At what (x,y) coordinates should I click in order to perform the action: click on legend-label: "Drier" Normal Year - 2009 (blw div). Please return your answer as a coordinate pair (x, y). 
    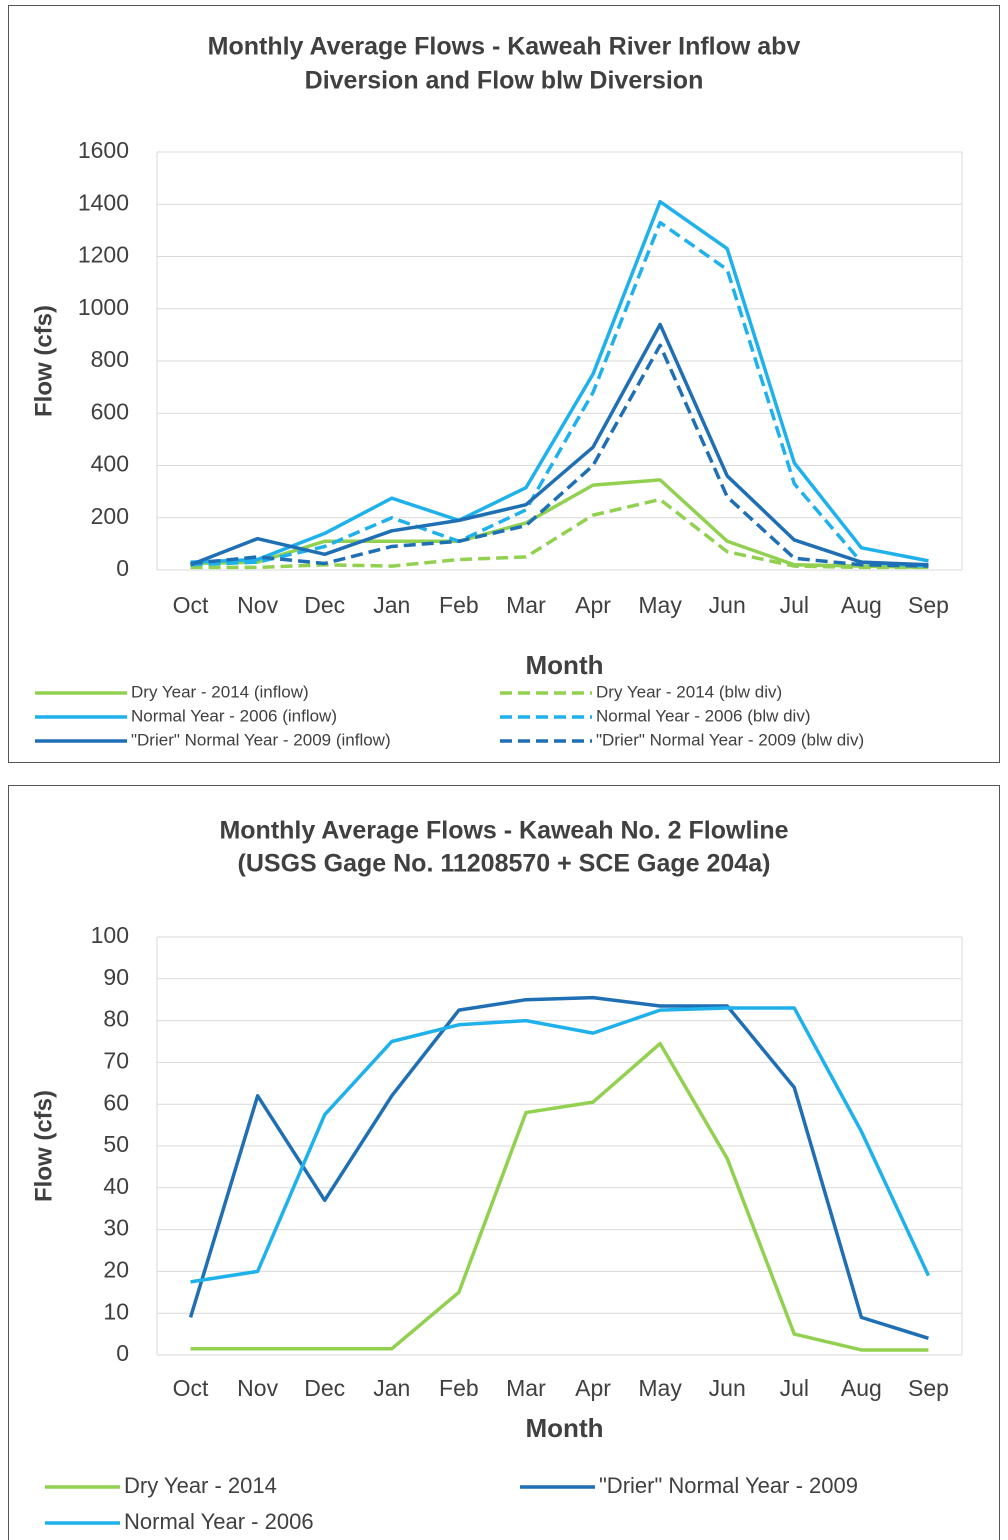
    Looking at the image, I should click on (730, 739).